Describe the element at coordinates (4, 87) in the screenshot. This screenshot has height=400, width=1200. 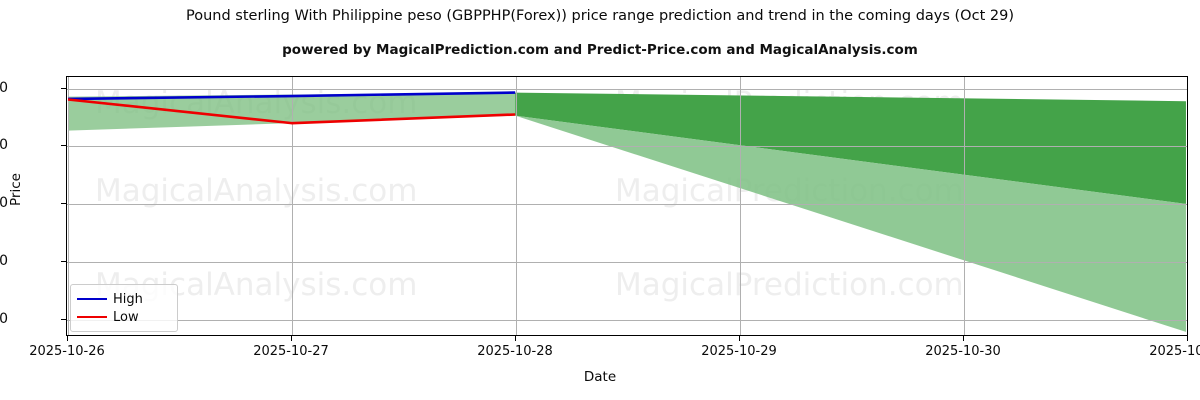
I see `y-tick-label: 80` at that location.